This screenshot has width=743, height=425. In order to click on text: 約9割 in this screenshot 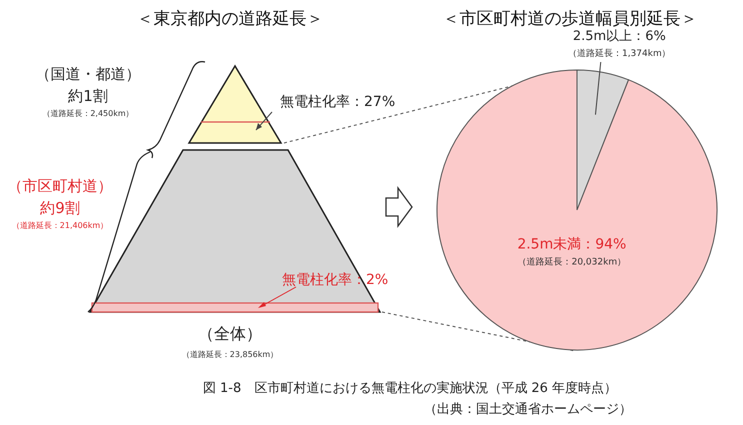, I will do `click(60, 208)`.